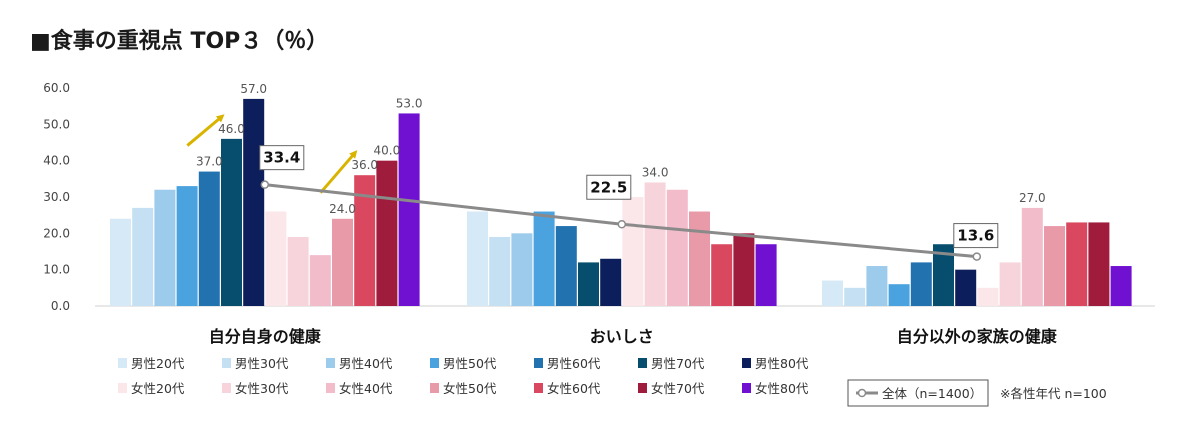  I want to click on data-label: 53.0, so click(409, 103).